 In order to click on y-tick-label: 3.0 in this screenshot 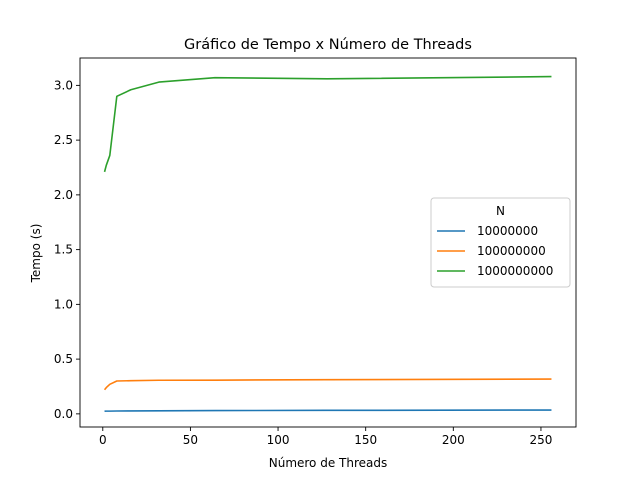, I will do `click(63, 85)`.